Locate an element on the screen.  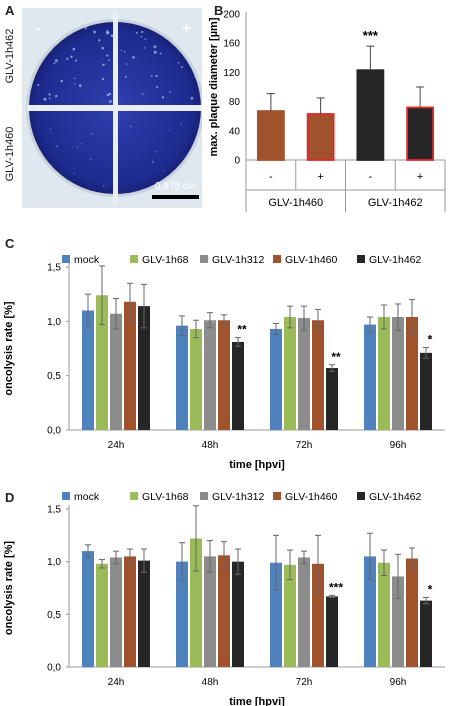
y-tick-label: 40 is located at coordinates (235, 131).